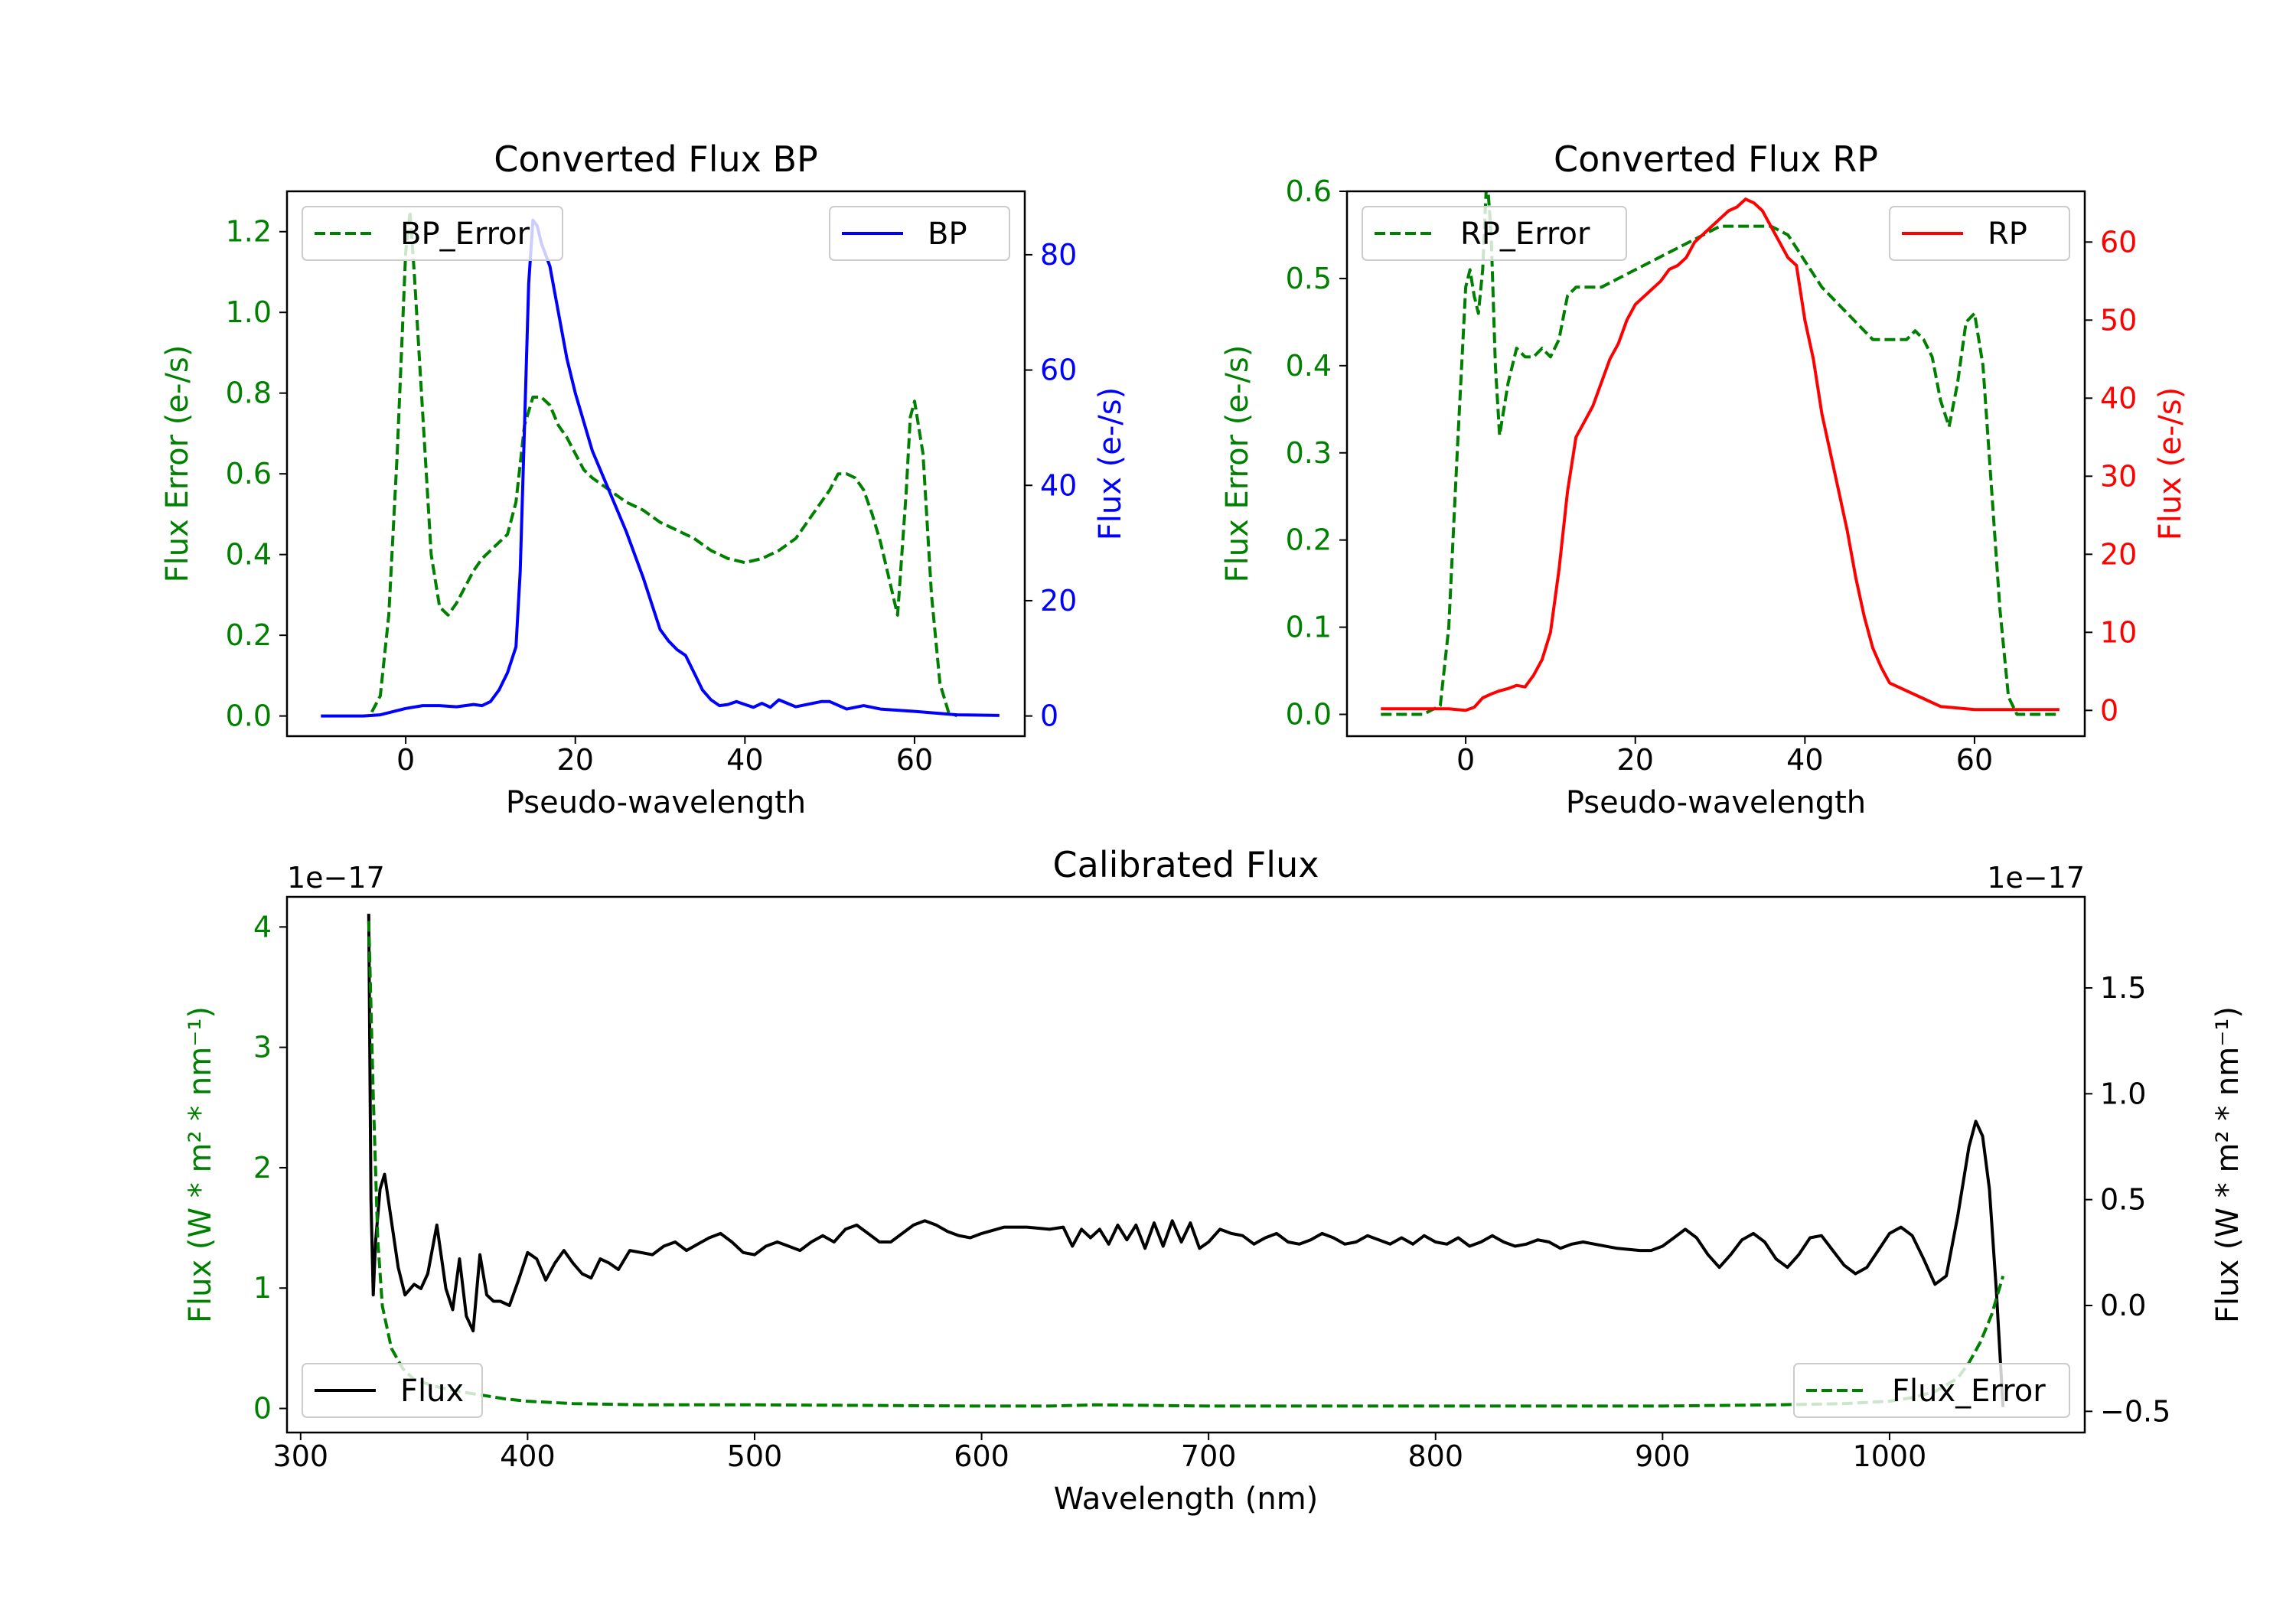 The image size is (2296, 1607). What do you see at coordinates (1720, 454) in the screenshot?
I see `series-RP` at bounding box center [1720, 454].